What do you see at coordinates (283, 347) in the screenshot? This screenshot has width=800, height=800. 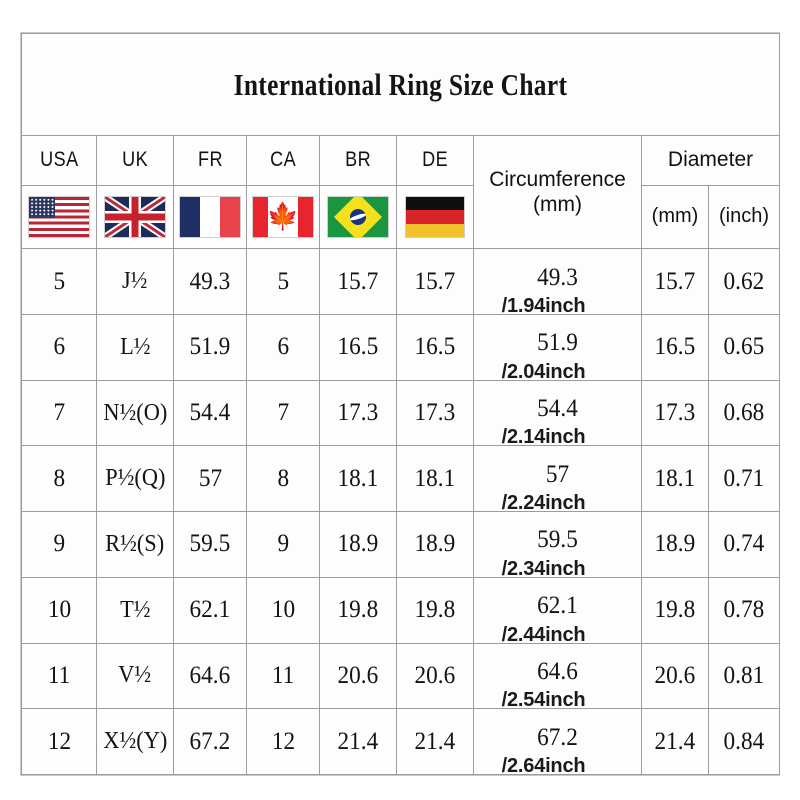 I see `cell-ca: 6` at bounding box center [283, 347].